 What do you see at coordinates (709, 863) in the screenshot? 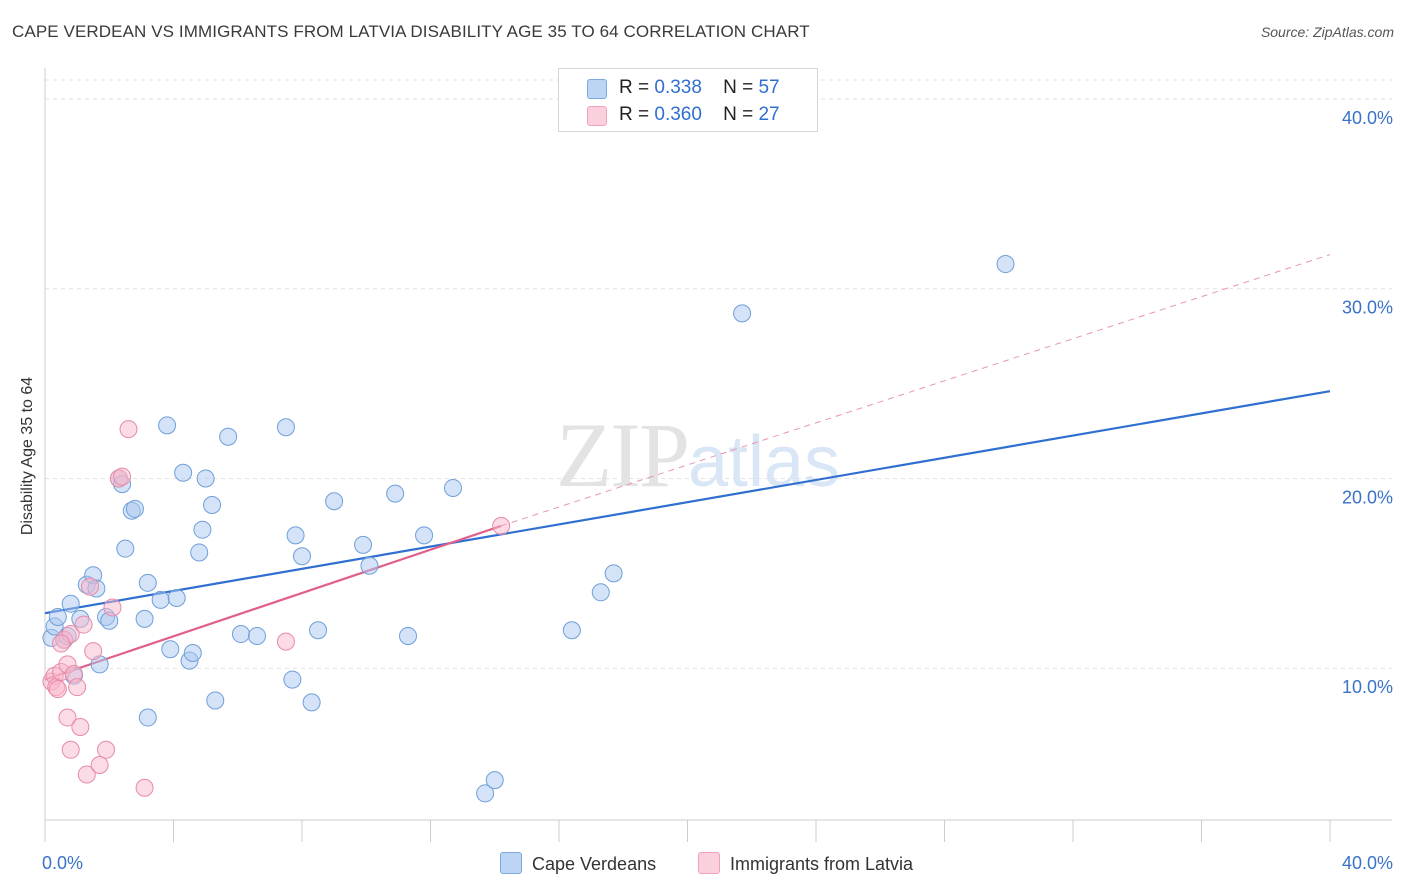
I see `bottom-legend-swatch-pink` at bounding box center [709, 863].